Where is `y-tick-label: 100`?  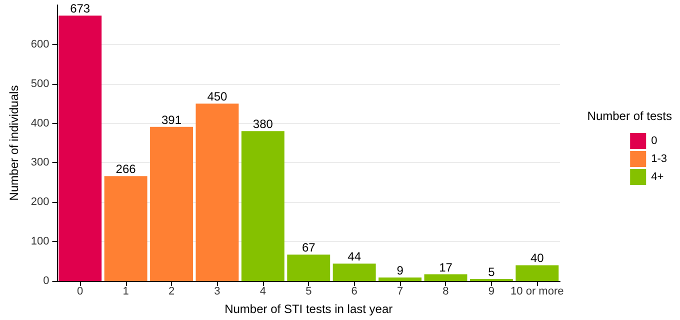
y-tick-label: 100 is located at coordinates (40, 242).